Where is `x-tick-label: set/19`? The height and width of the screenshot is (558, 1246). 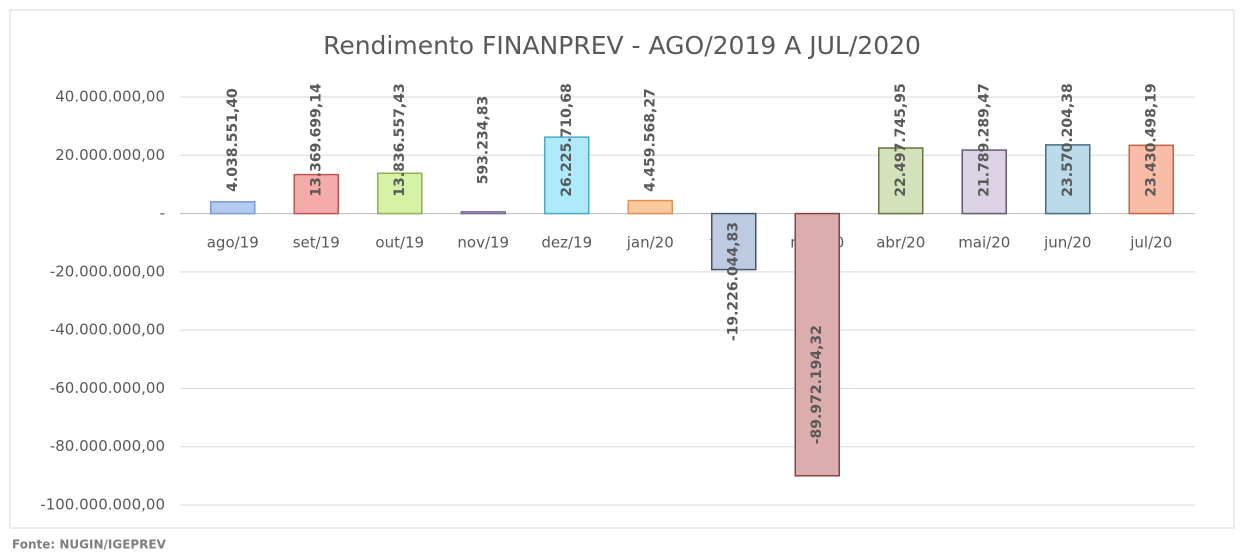 x-tick-label: set/19 is located at coordinates (316, 243).